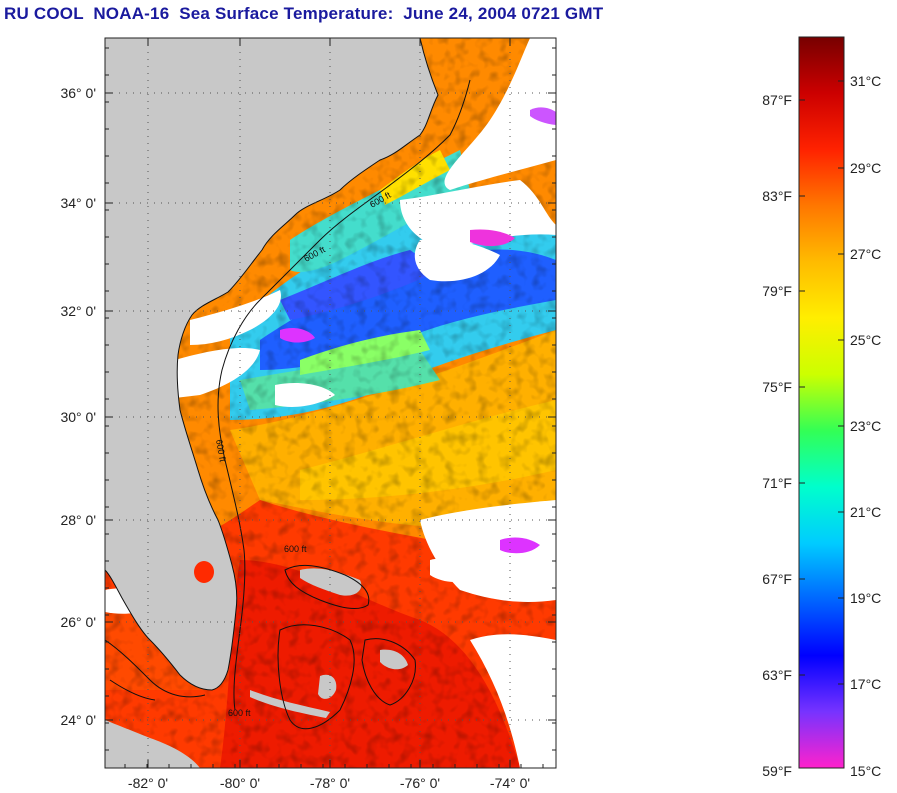 The image size is (897, 793). I want to click on fahrenheit-label: 87°F, so click(777, 100).